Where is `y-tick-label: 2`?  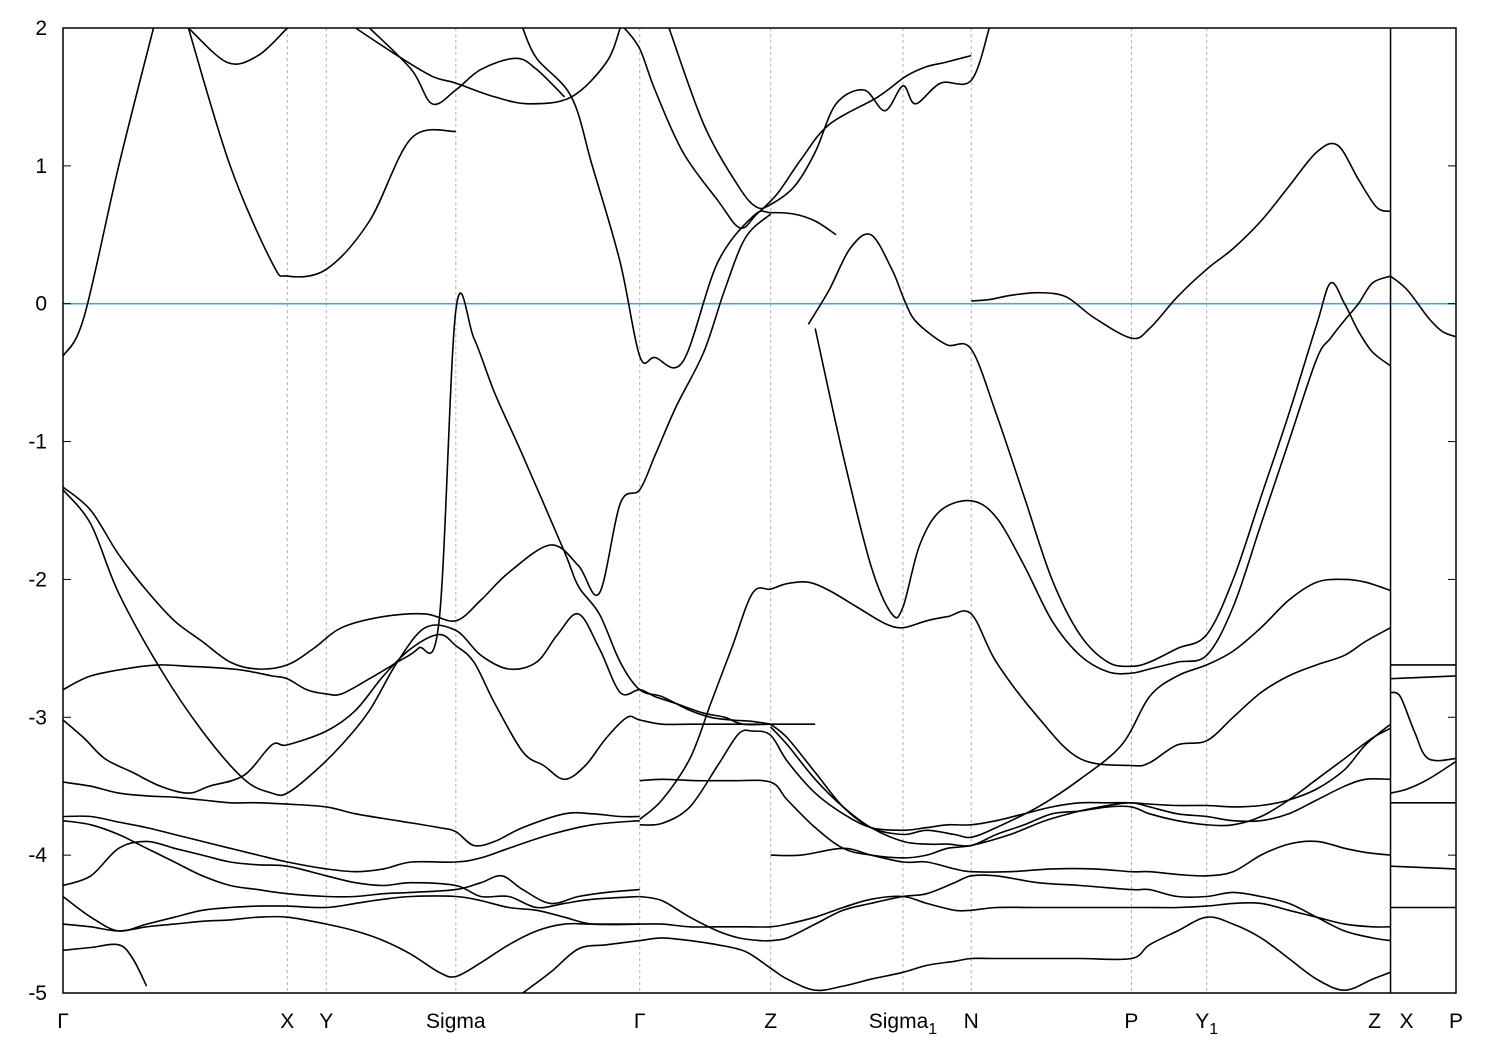
y-tick-label: 2 is located at coordinates (41, 28).